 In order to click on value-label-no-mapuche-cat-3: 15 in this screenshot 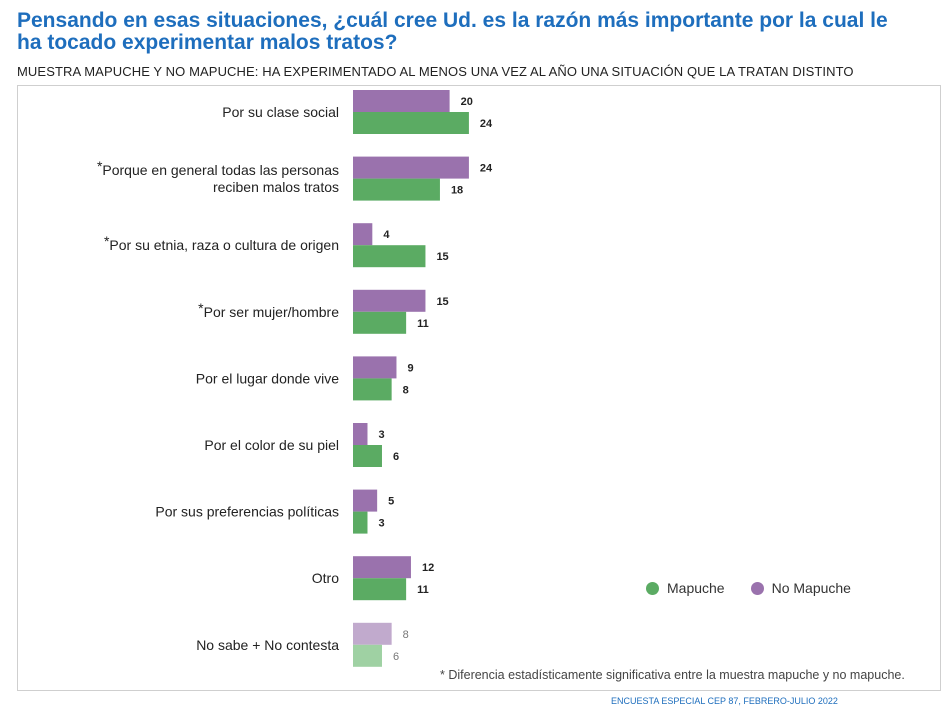, I will do `click(442, 302)`.